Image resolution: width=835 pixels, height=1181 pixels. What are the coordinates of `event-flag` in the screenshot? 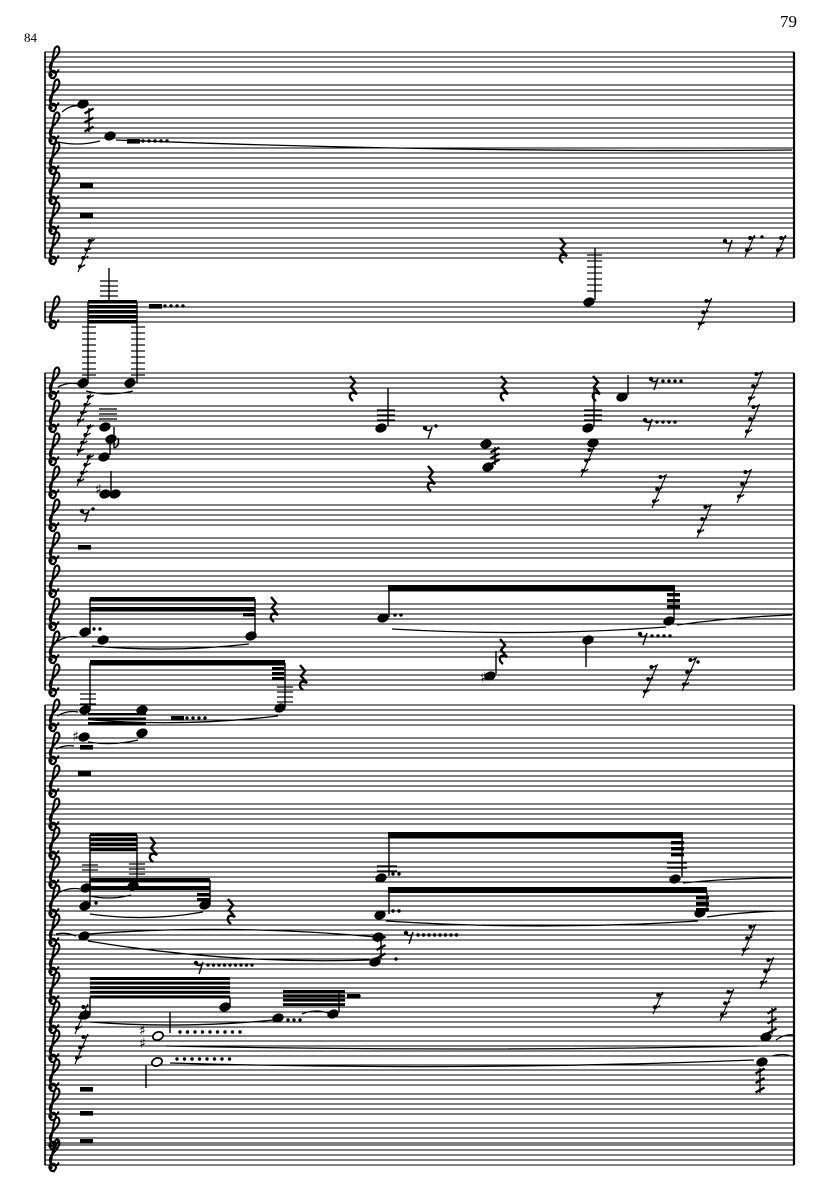 It's located at (116, 443).